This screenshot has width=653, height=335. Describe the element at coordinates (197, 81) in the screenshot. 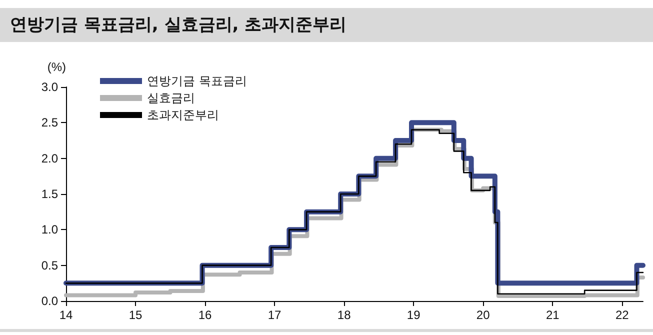

I see `legend-label: 연방기금 목표금리` at that location.